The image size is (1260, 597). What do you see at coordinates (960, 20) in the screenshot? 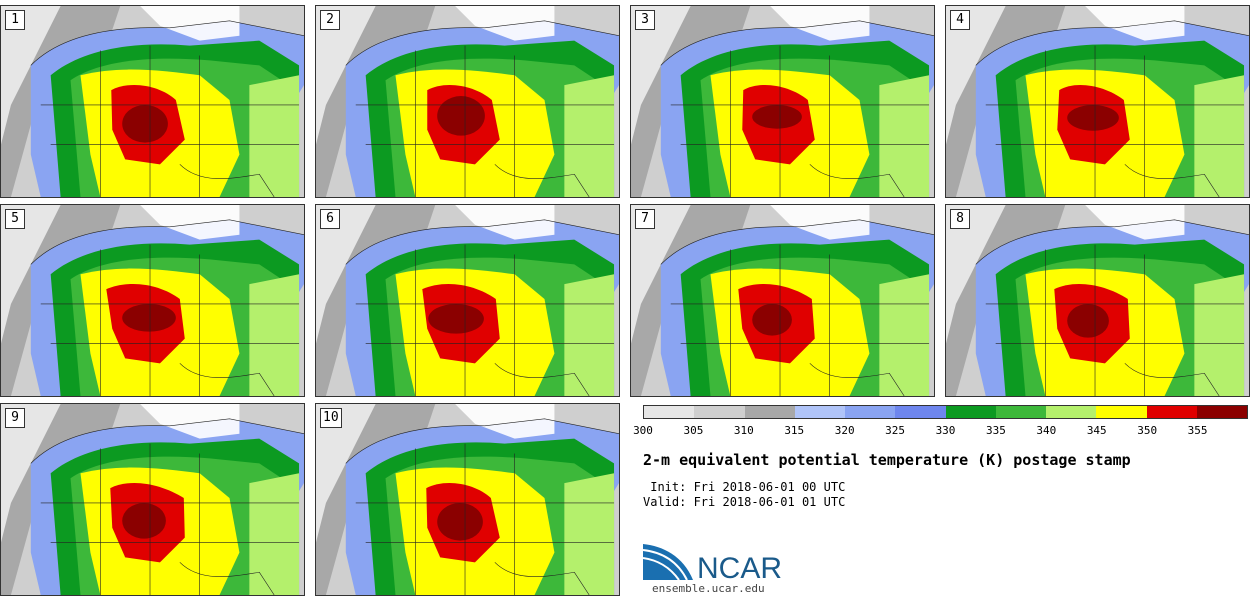
I see `member-number-label: 4` at bounding box center [960, 20].